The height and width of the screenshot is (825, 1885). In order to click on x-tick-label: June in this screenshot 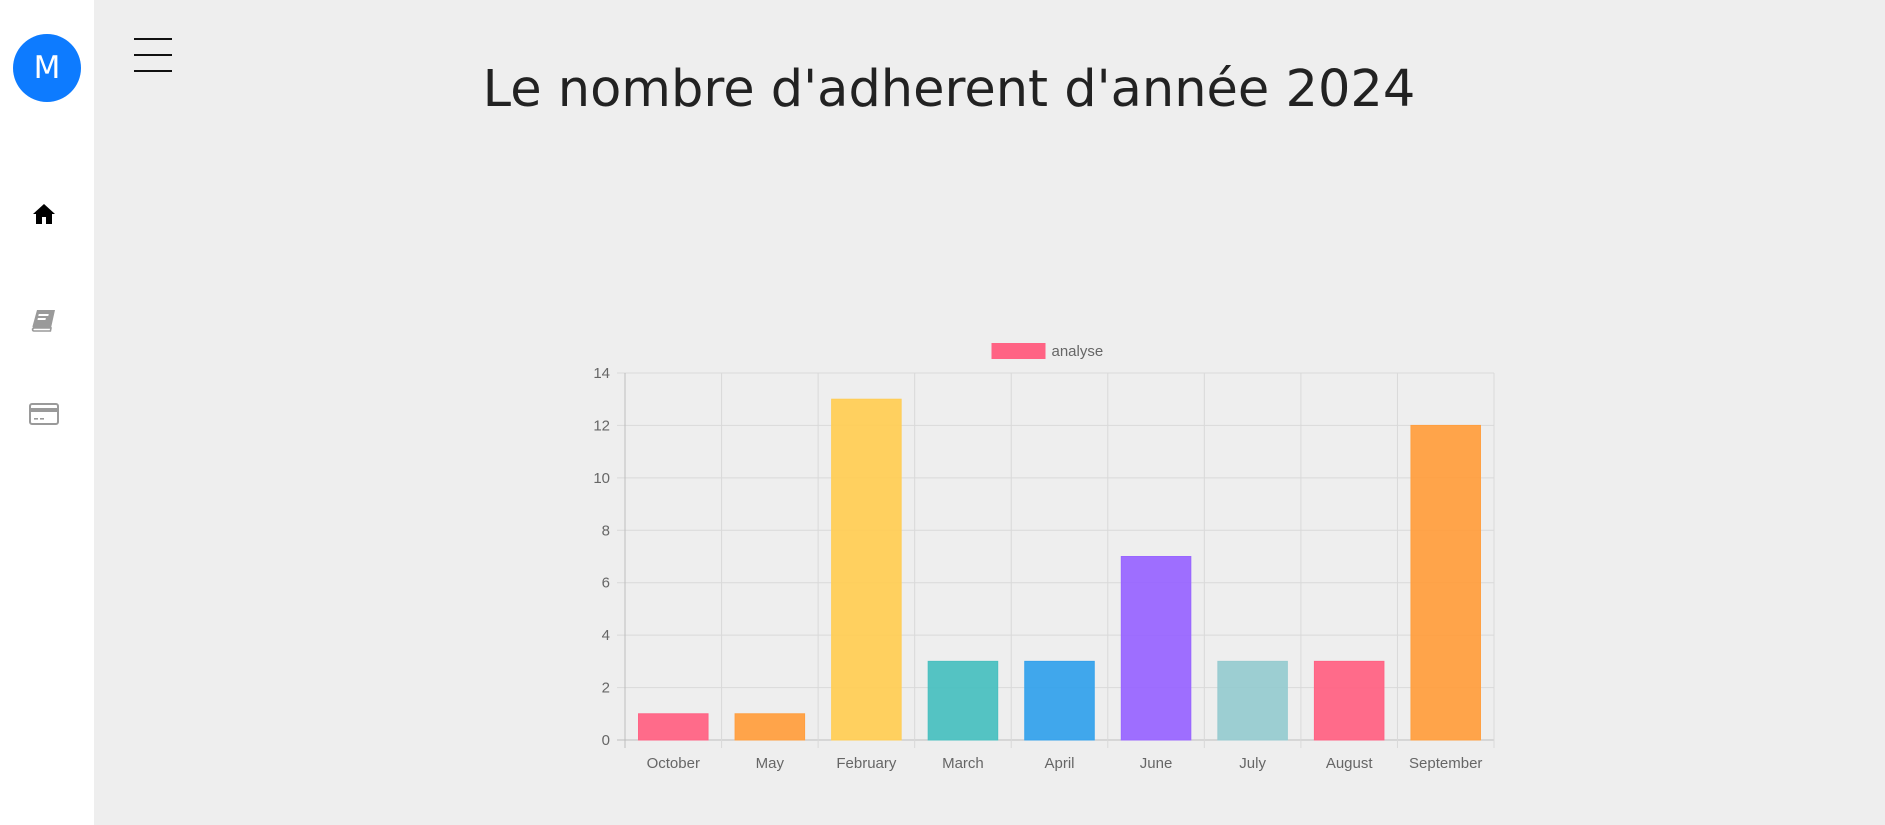, I will do `click(1156, 763)`.